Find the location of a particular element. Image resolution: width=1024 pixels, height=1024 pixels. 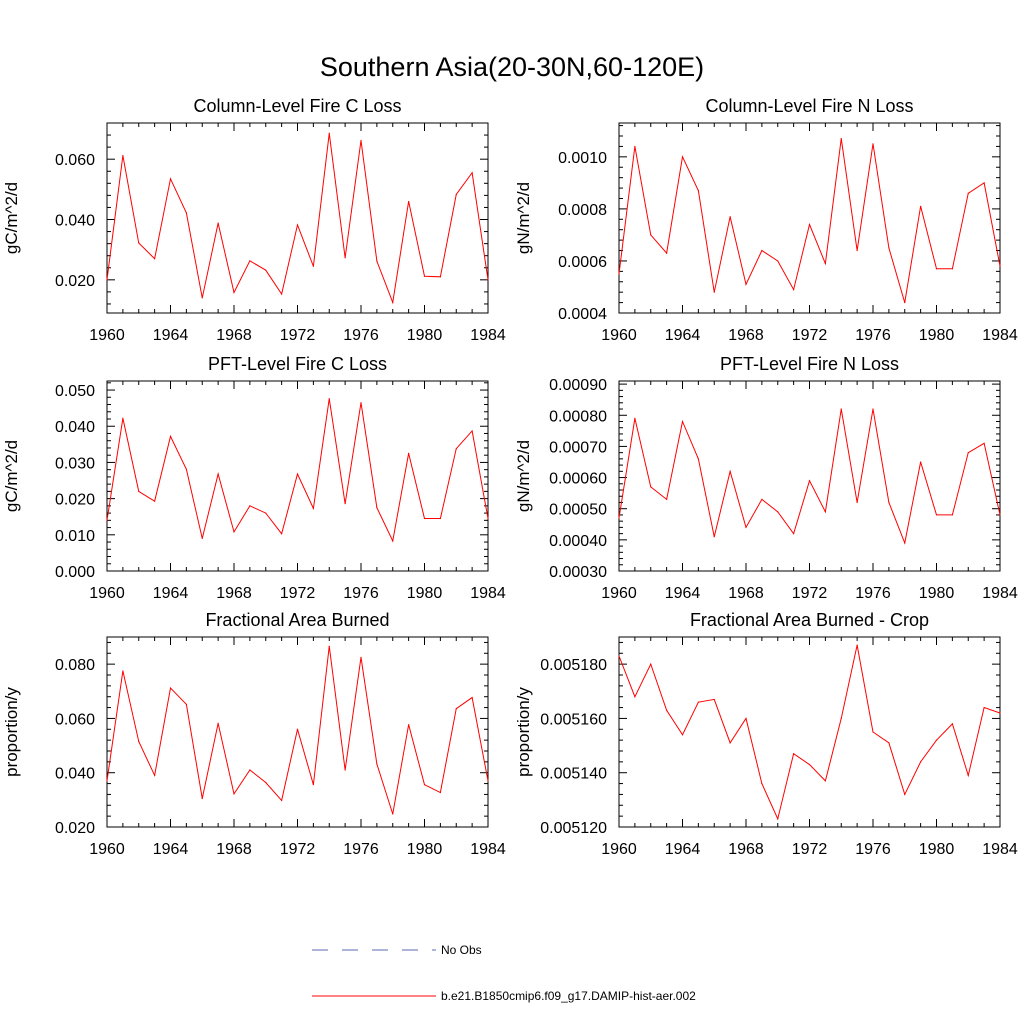

y-tick-label: 0.005120 is located at coordinates (573, 828).